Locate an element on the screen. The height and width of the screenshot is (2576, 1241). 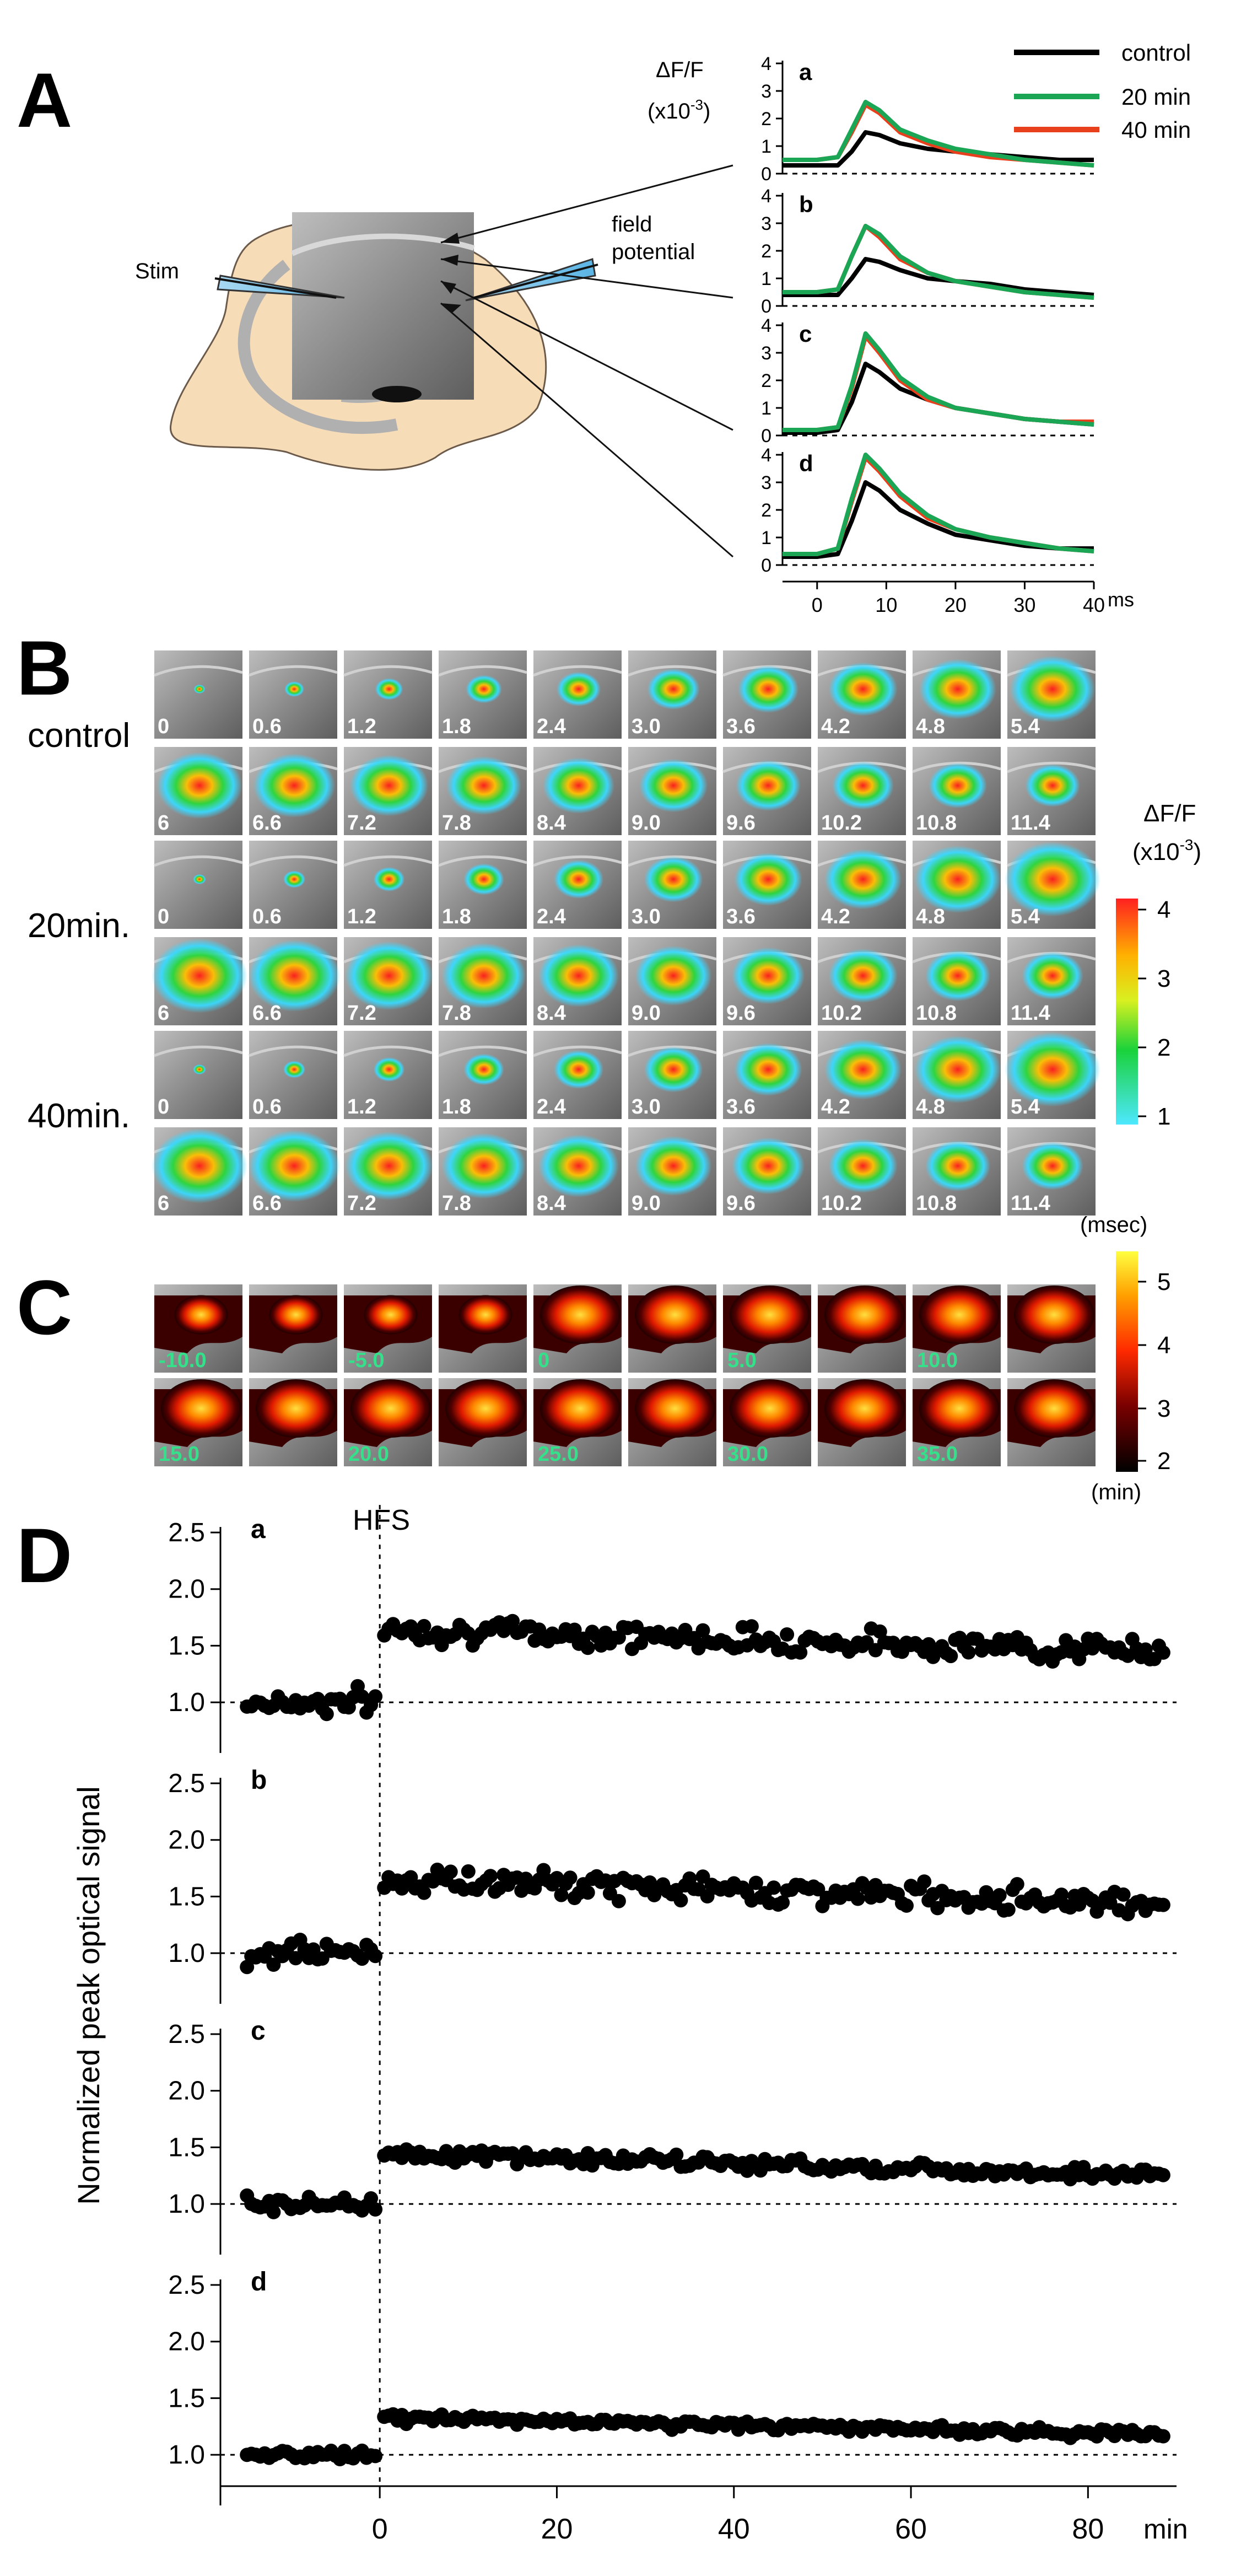
c-frame: -5.0 is located at coordinates (388, 1328).